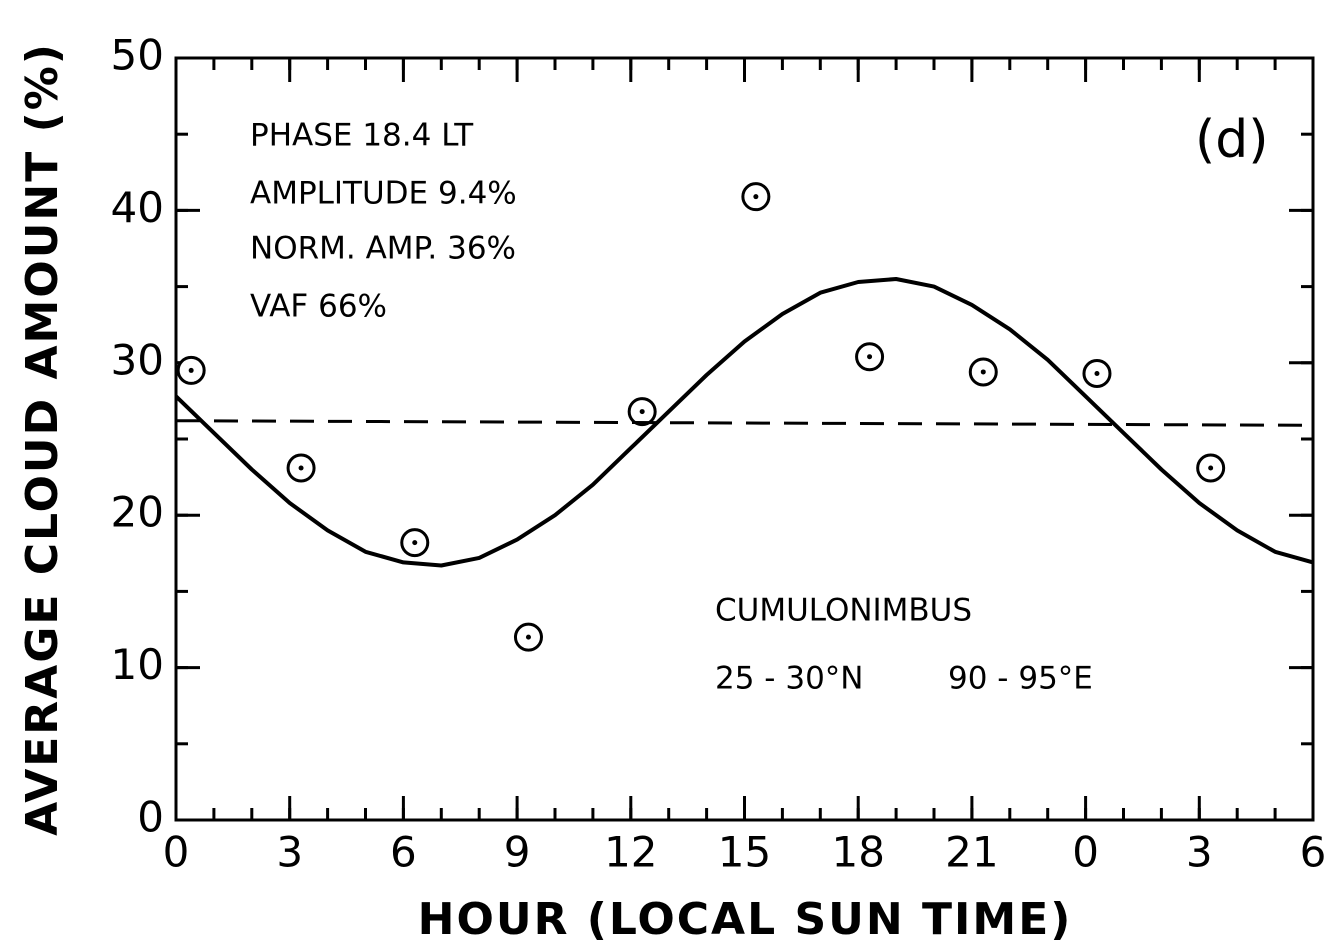  I want to click on mean-line, so click(744, 423).